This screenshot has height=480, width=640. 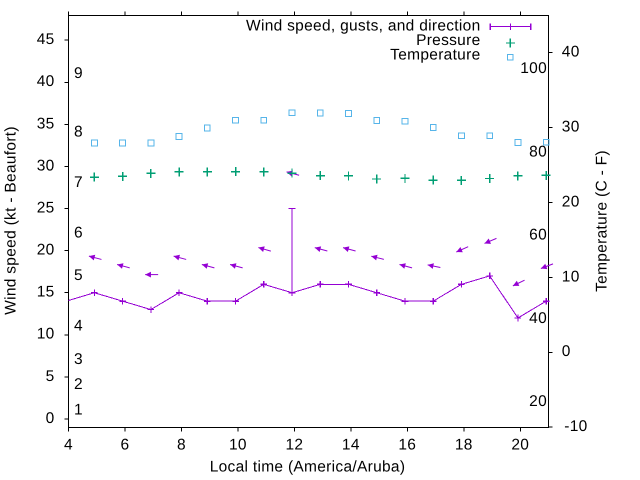 I want to click on svg-text: 12, so click(x=294, y=445).